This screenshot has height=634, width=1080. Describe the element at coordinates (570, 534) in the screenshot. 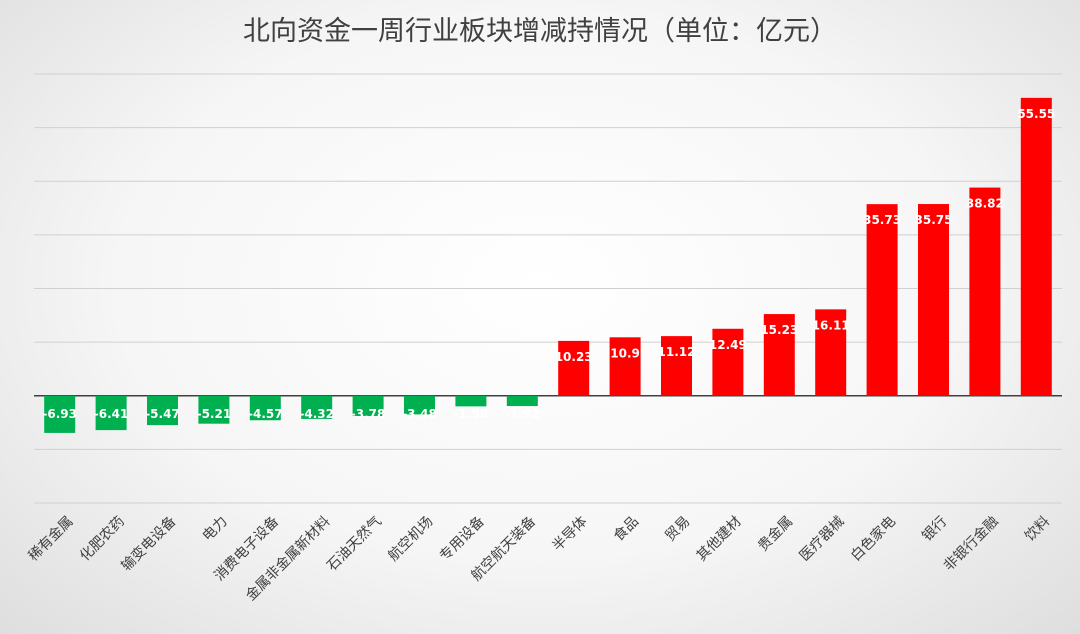

I see `x-tick-label: 半导体` at that location.